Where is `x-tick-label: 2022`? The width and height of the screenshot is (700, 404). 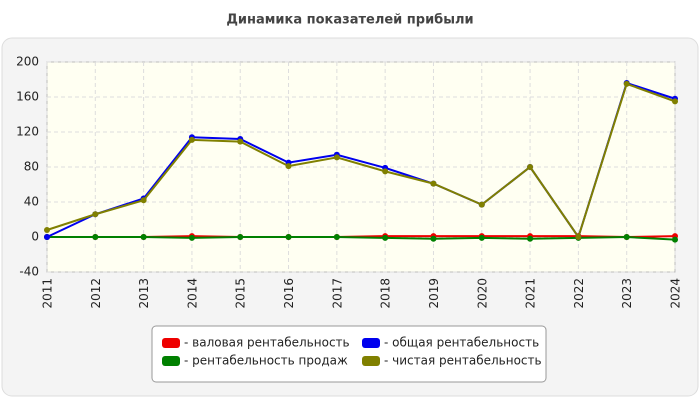
x-tick-label: 2022 is located at coordinates (579, 293).